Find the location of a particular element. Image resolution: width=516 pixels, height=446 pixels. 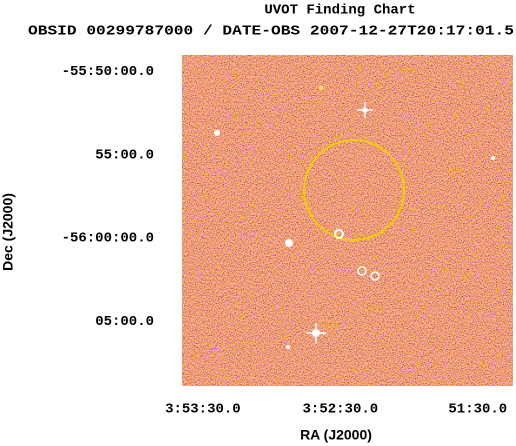

x-tick-label: 3:53:30.0 is located at coordinates (203, 410).